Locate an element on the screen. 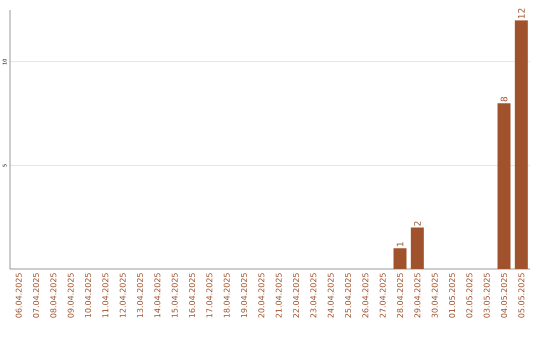  data-label: 8 is located at coordinates (504, 99).